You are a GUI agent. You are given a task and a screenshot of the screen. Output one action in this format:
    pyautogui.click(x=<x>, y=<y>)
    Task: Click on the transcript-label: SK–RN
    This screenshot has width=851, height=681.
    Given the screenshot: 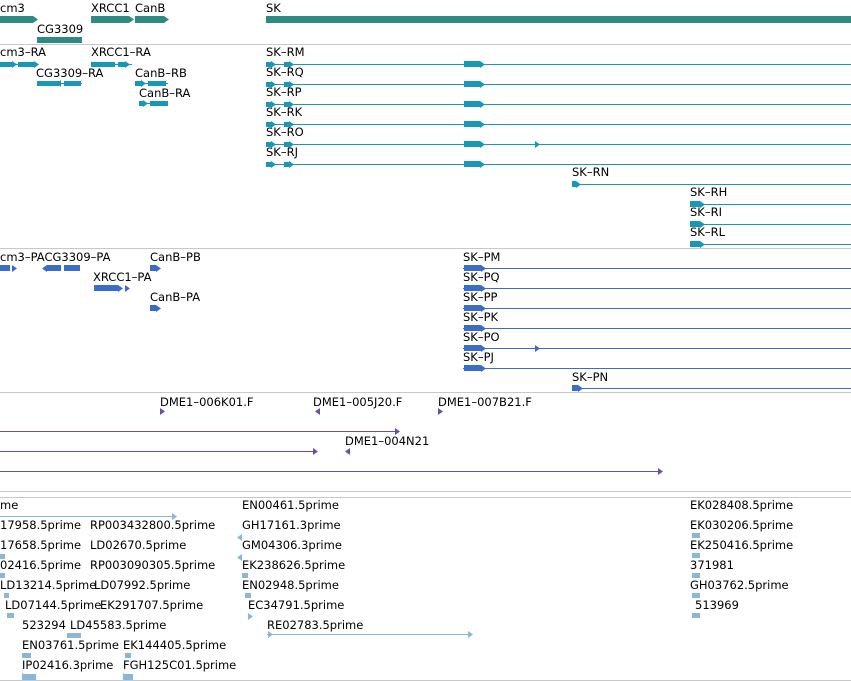 What is the action you would take?
    pyautogui.click(x=591, y=172)
    